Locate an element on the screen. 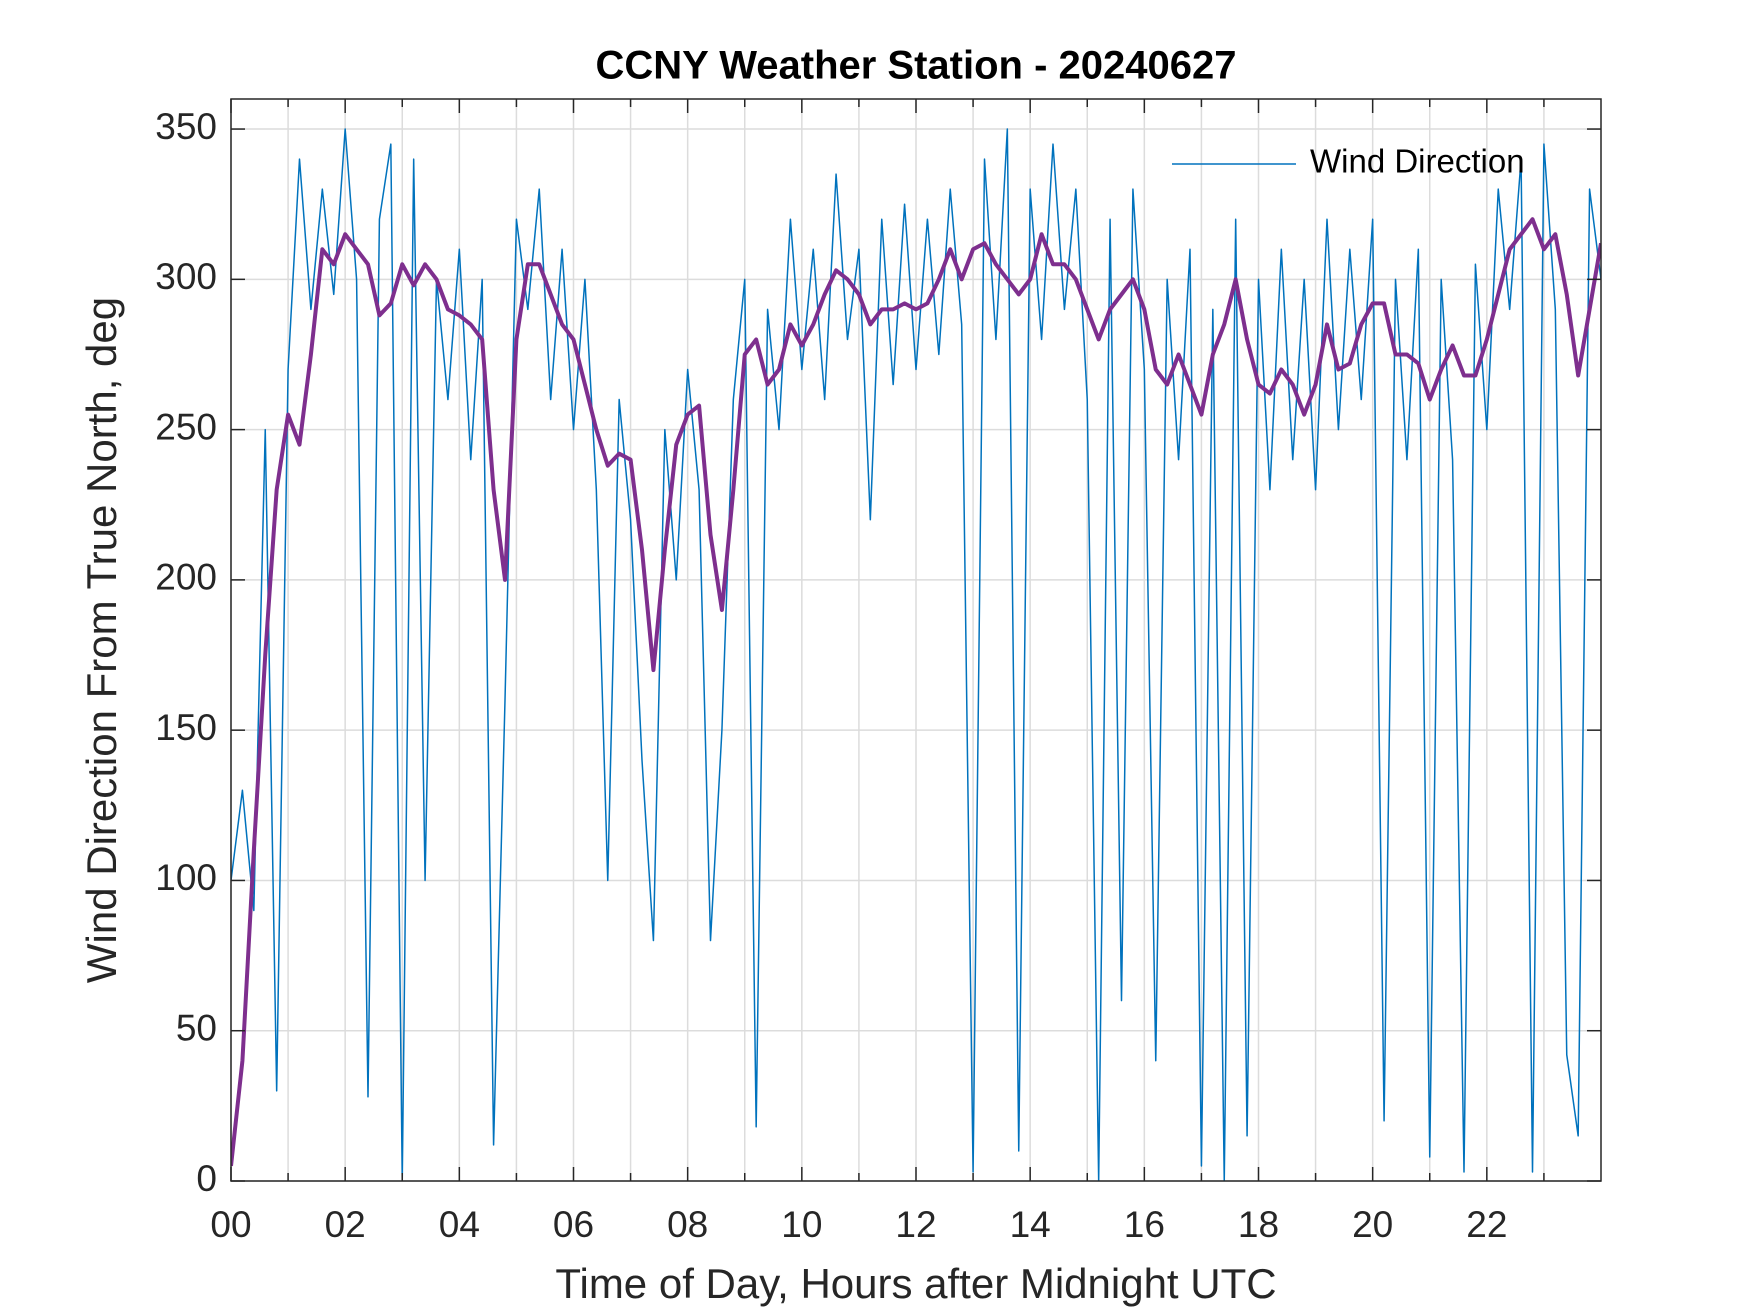 The width and height of the screenshot is (1750, 1313). x-tick-label: 20 is located at coordinates (1372, 1224).